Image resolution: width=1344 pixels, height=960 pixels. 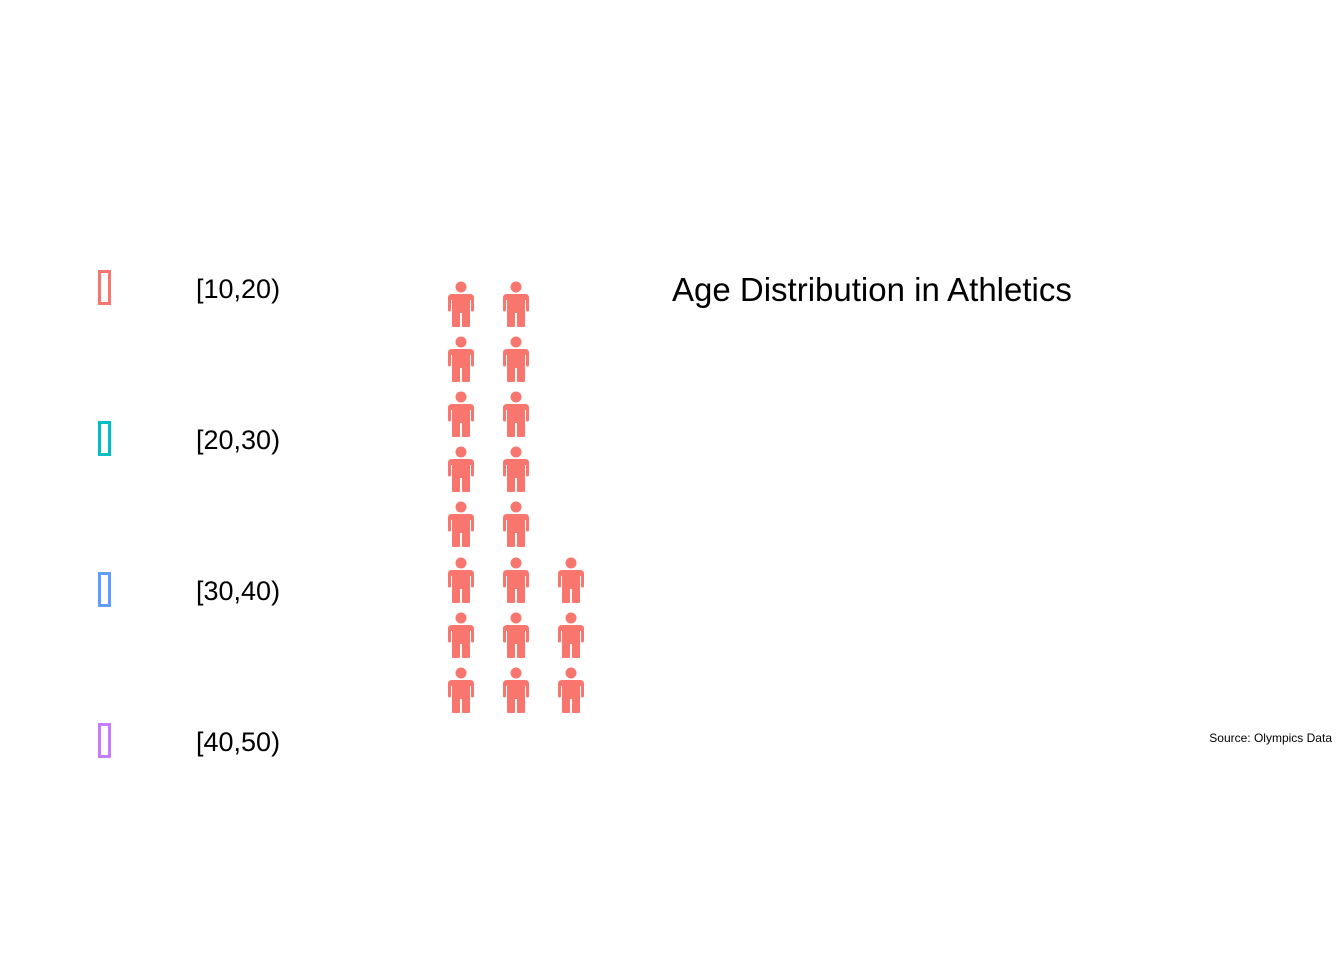 I want to click on legend-label-40-50: [40,50), so click(x=238, y=742).